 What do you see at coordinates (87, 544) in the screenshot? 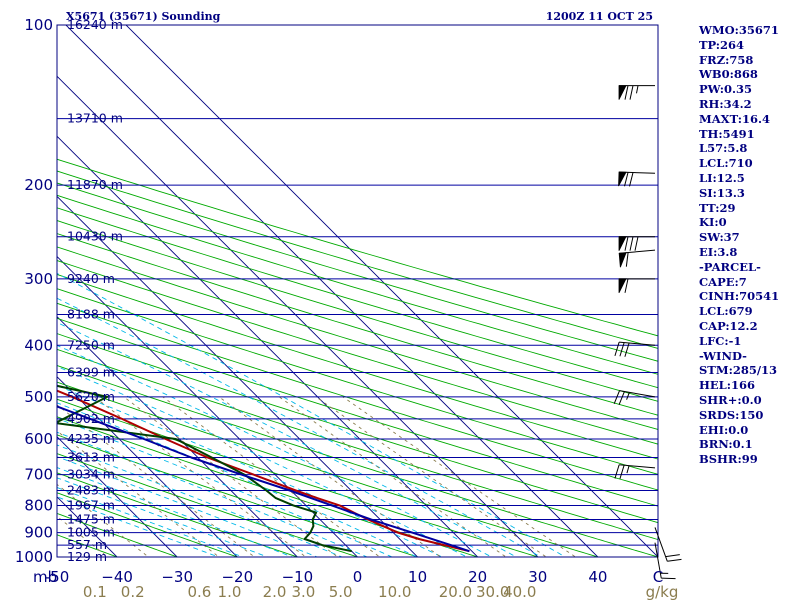
I see `height-label: 557 m` at bounding box center [87, 544].